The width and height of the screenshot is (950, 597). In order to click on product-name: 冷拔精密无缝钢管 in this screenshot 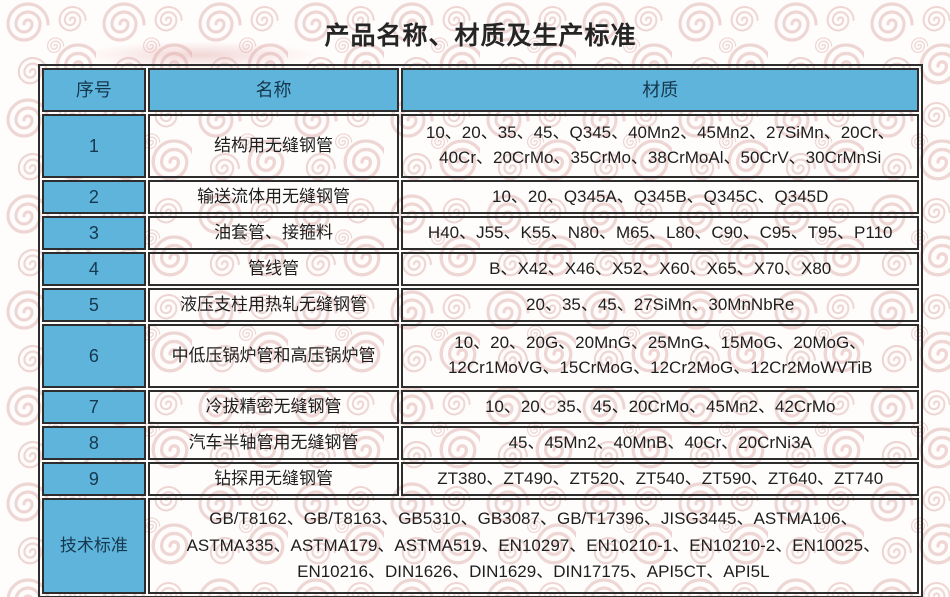, I will do `click(273, 407)`.